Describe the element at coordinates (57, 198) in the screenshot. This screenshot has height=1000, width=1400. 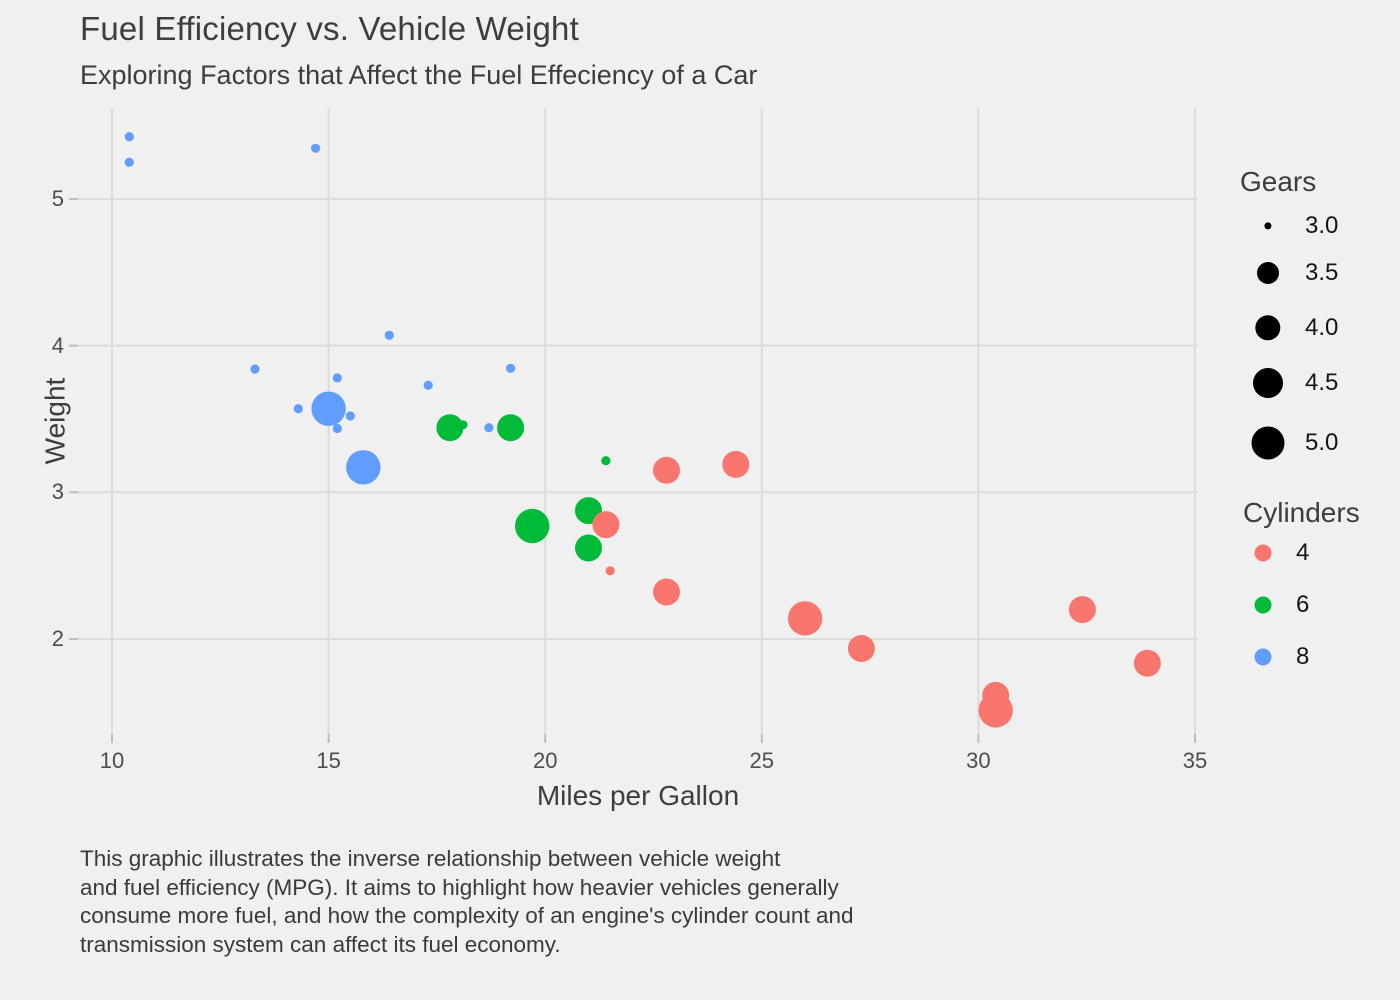
I see `y-tick-label: 5` at that location.